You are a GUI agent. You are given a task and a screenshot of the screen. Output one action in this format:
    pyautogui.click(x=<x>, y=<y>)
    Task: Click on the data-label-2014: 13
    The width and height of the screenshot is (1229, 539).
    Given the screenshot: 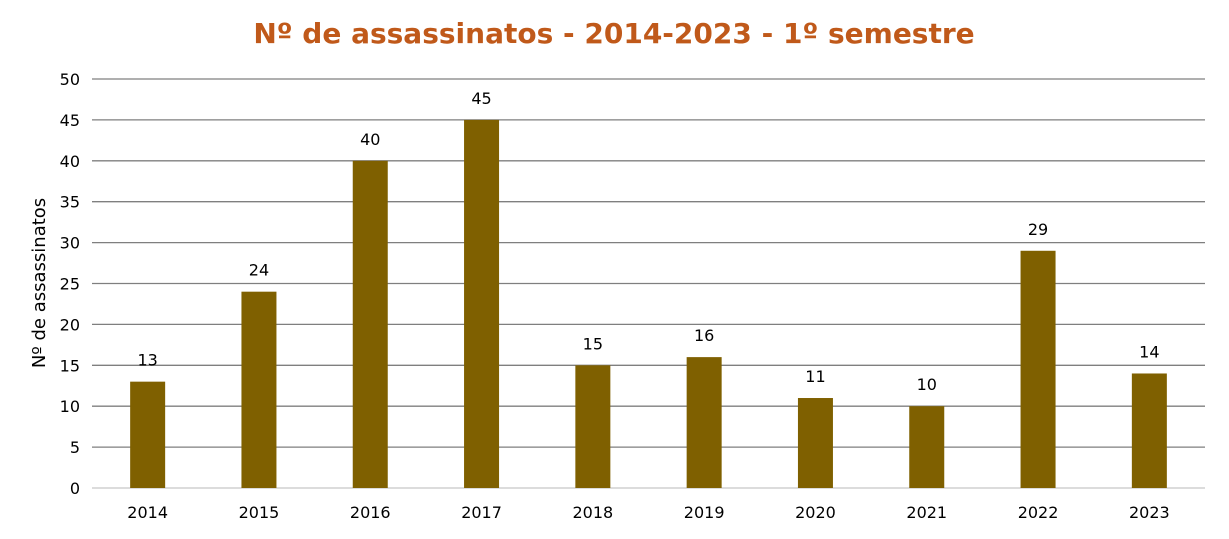 What is the action you would take?
    pyautogui.click(x=147, y=360)
    